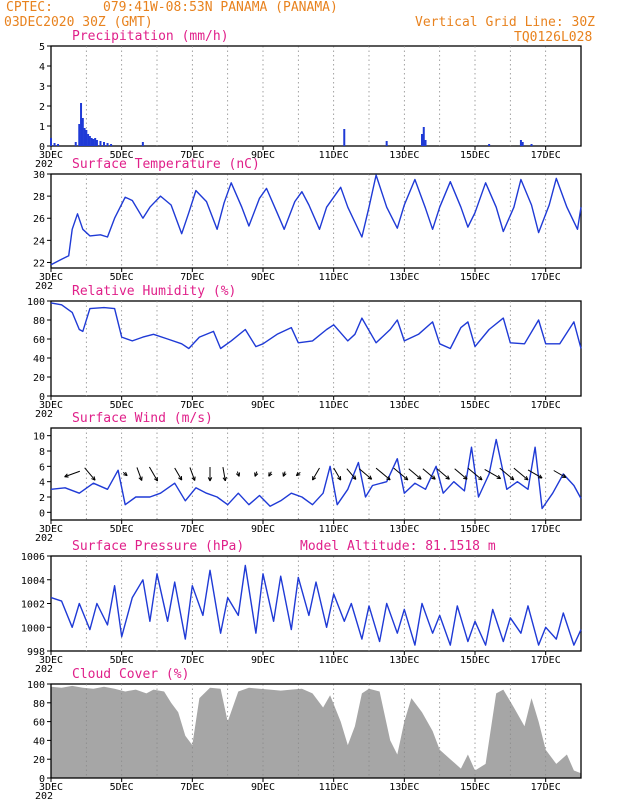 The image size is (618, 800). What do you see at coordinates (36, 685) in the screenshot?
I see `y-tick-label: 100` at bounding box center [36, 685].